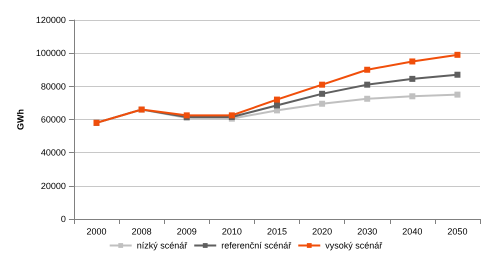 Image resolution: width=491 pixels, height=265 pixels. I want to click on y-tick-label: 100000, so click(51, 53).